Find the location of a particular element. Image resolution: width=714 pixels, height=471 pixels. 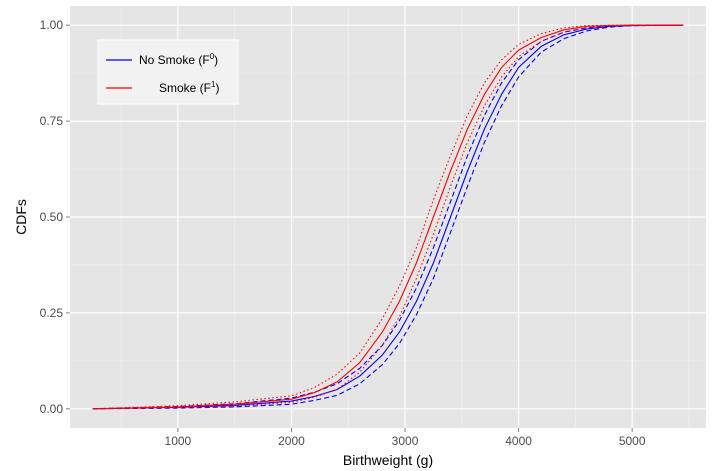

x-tick-label: 4000 is located at coordinates (518, 441).